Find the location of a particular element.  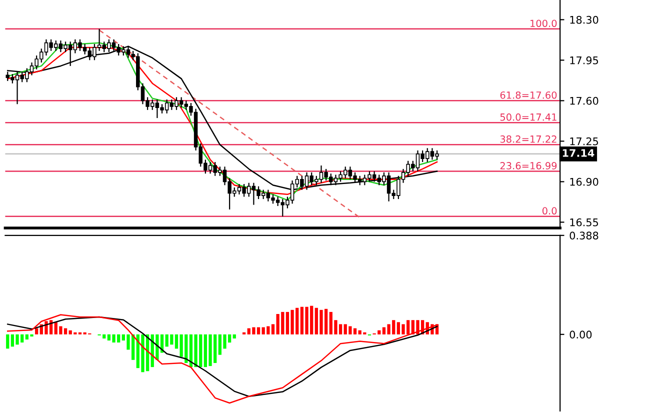

annotation: 61.8=17.60 is located at coordinates (528, 95).